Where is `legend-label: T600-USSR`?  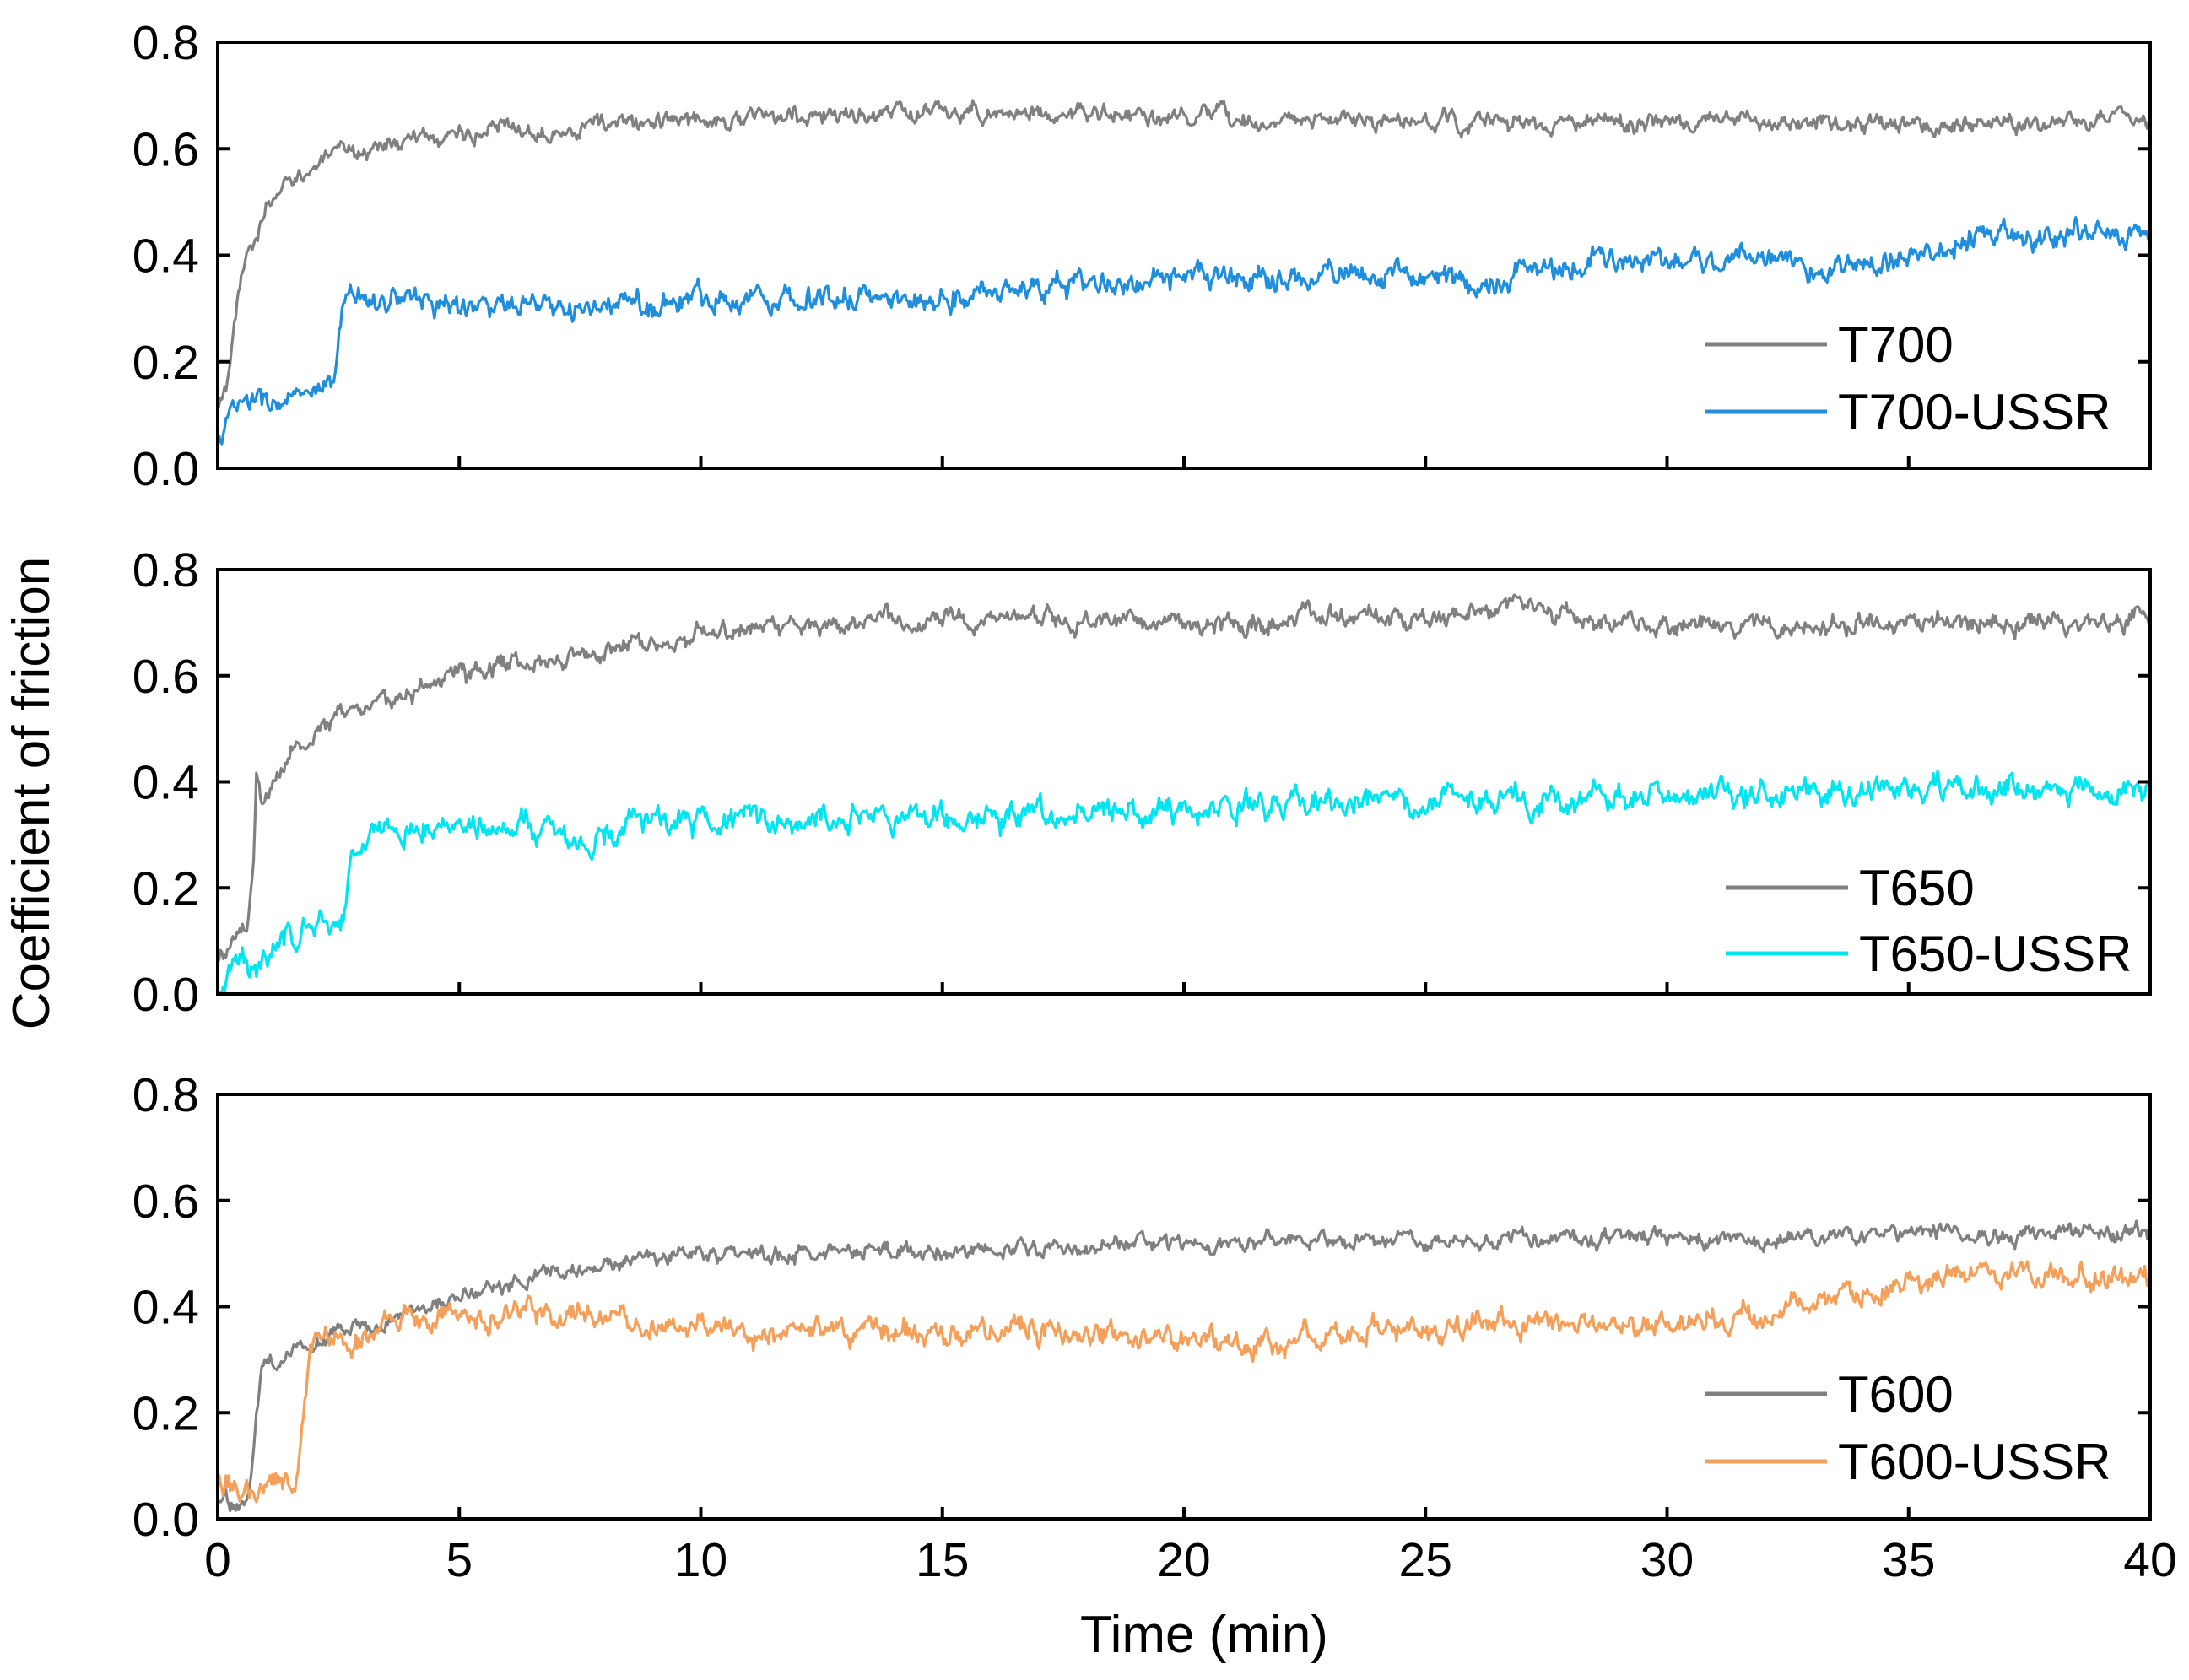 legend-label: T600-USSR is located at coordinates (1974, 1462).